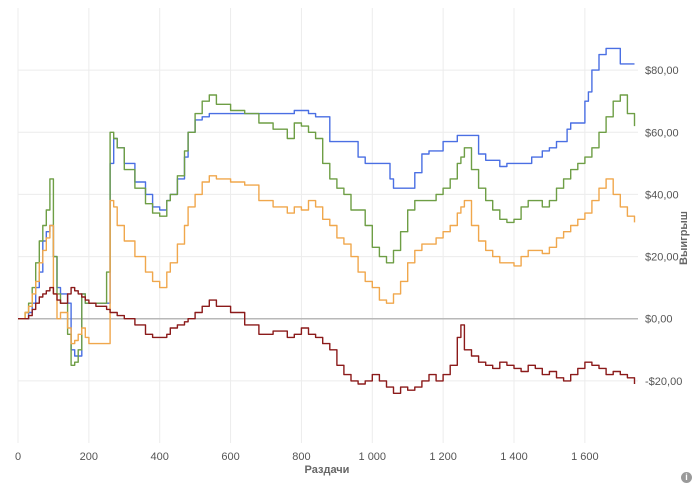  I want to click on x-tick-label: 600, so click(230, 457).